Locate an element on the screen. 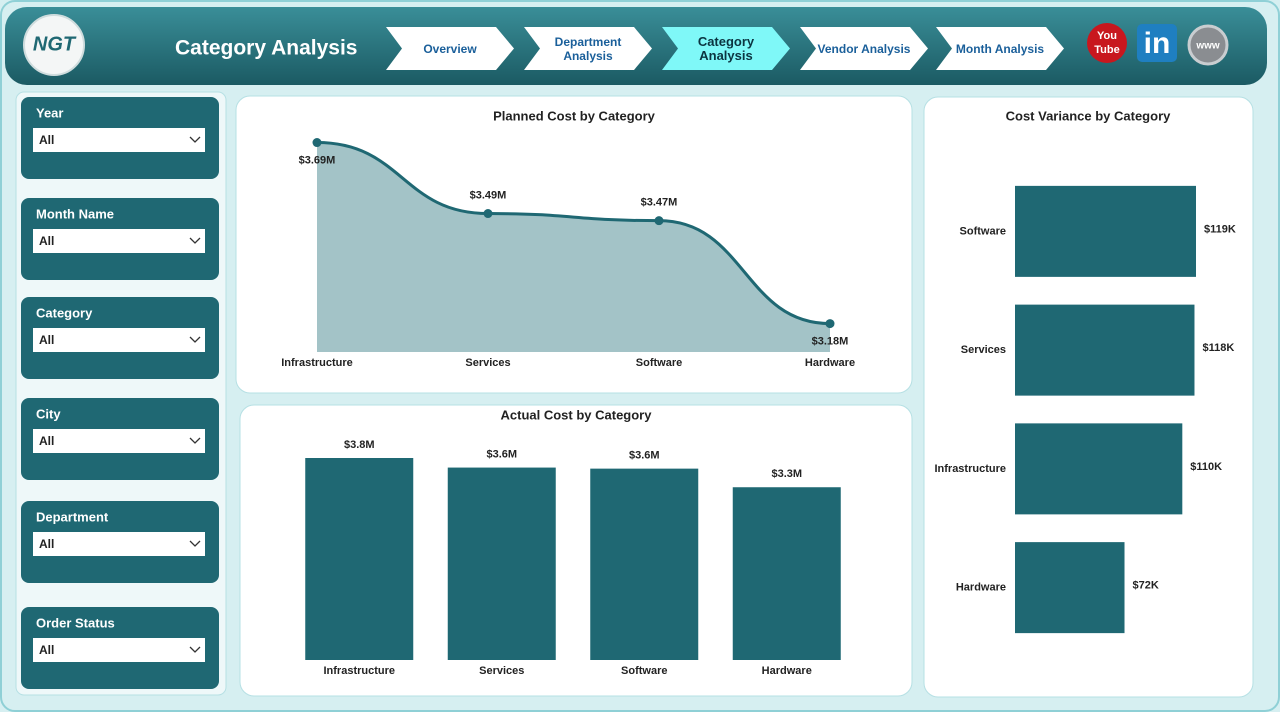 This screenshot has width=1280, height=712. nav-label-box: Vendor Analysis is located at coordinates (864, 48).